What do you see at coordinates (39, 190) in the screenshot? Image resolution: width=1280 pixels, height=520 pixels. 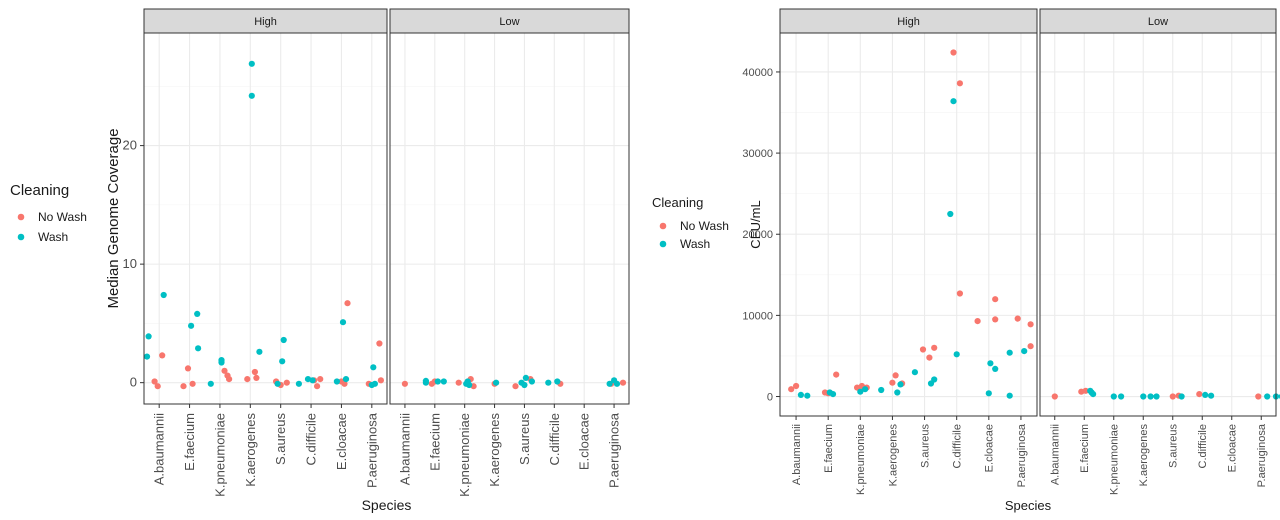 I see `legend-title: Cleaning` at bounding box center [39, 190].